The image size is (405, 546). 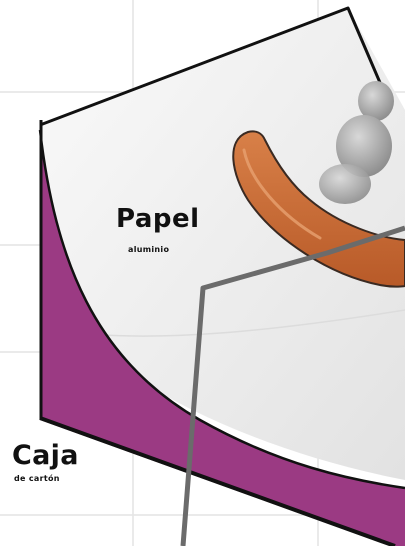 What do you see at coordinates (356, 142) in the screenshot?
I see `steam-icon` at bounding box center [356, 142].